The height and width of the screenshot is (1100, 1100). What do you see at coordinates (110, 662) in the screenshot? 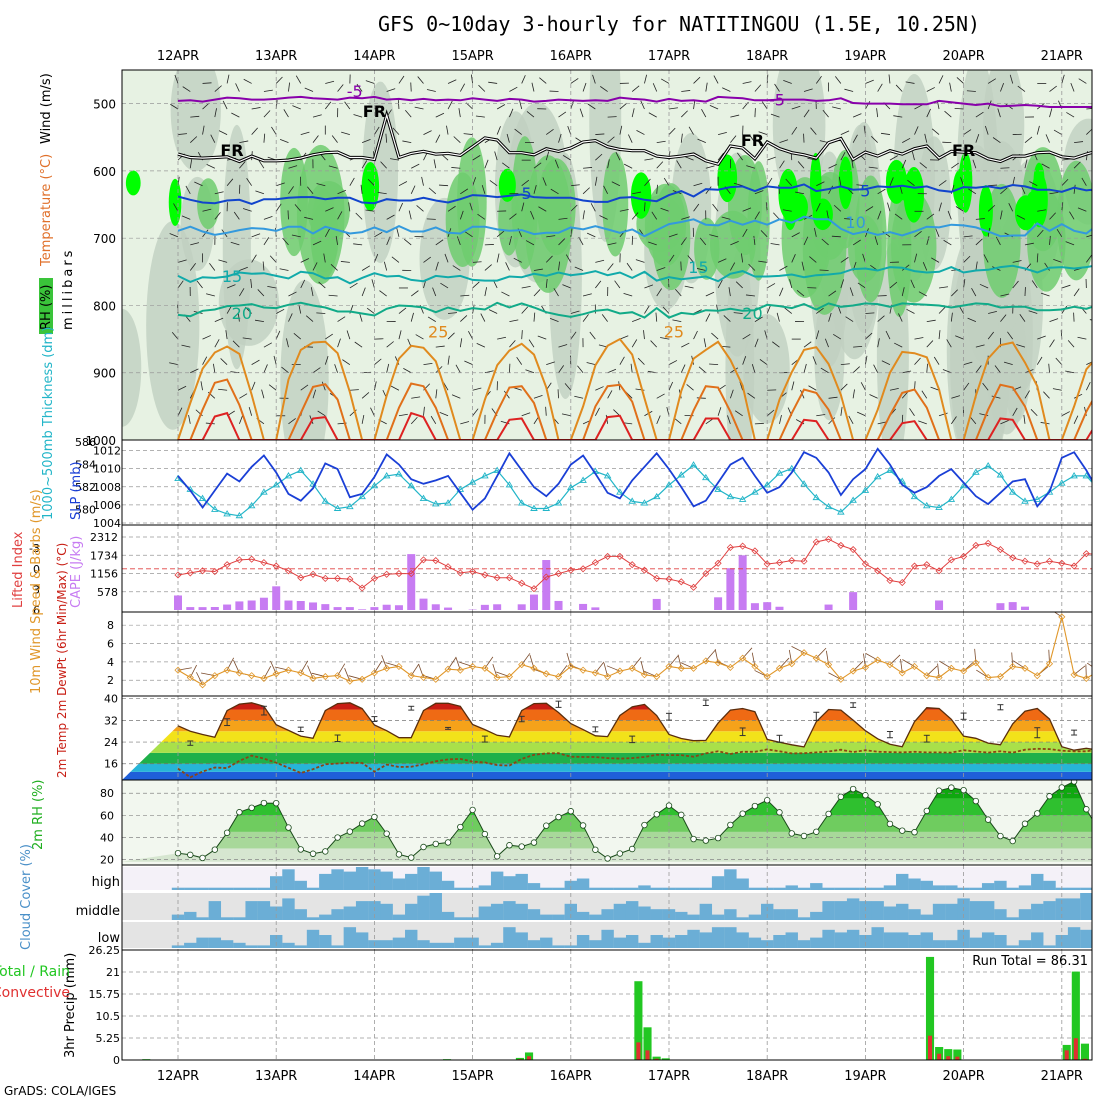
I see `wind-tick-label: 4` at bounding box center [110, 662].